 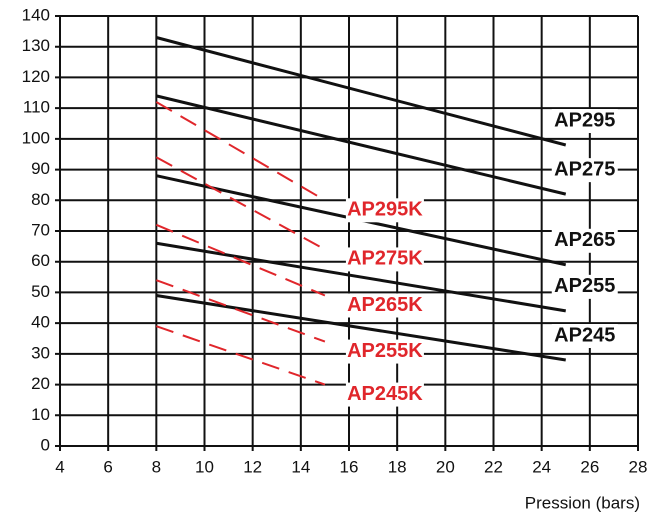 I want to click on x-tick-label: 8, so click(x=156, y=466).